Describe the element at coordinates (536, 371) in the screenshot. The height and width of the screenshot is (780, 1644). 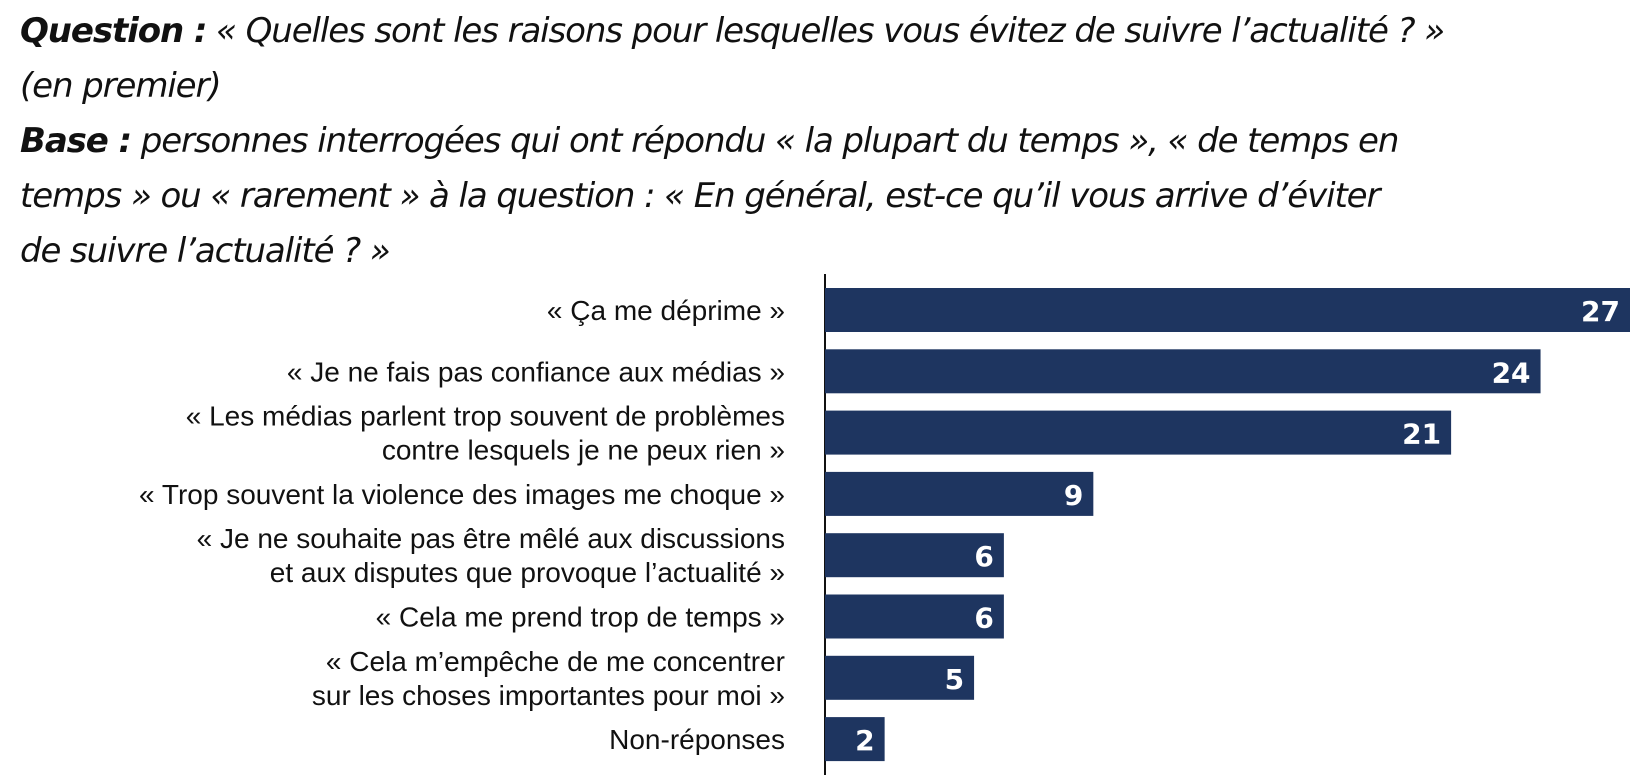
I see `category-label: « Je ne fais pas confiance aux médias »` at that location.